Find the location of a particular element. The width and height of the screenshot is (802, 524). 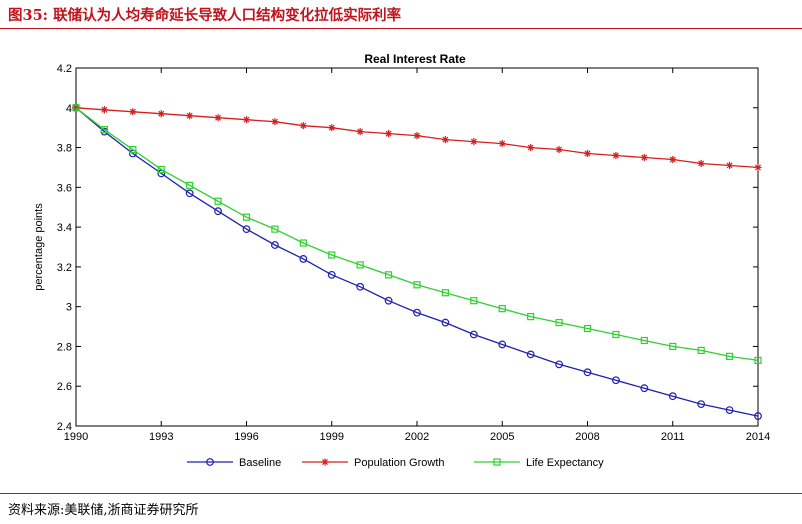

legend-label: Baseline is located at coordinates (260, 463).